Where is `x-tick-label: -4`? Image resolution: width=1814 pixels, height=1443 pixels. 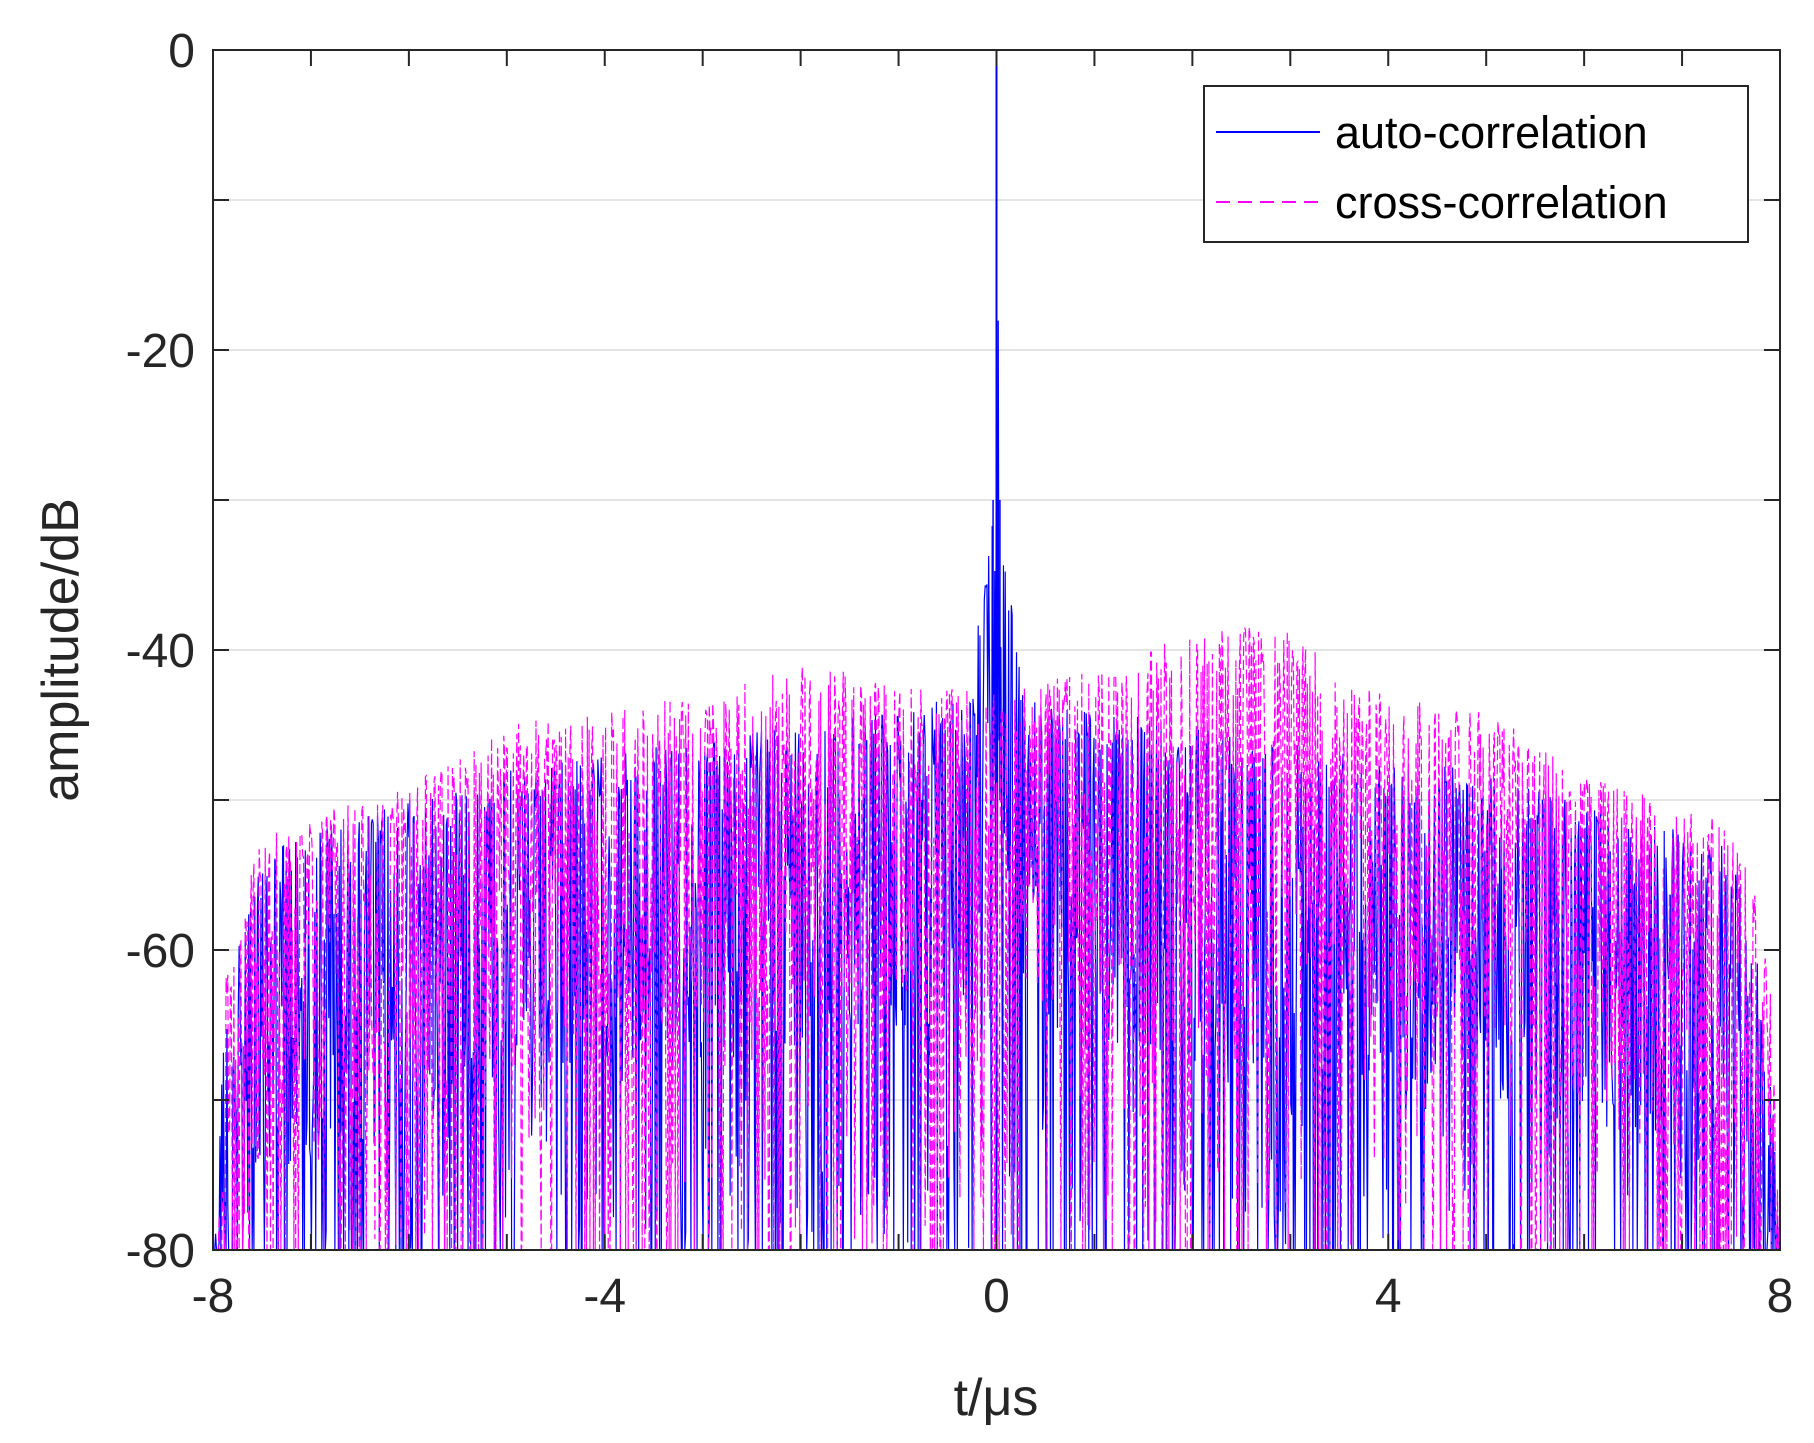
x-tick-label: -4 is located at coordinates (604, 1296).